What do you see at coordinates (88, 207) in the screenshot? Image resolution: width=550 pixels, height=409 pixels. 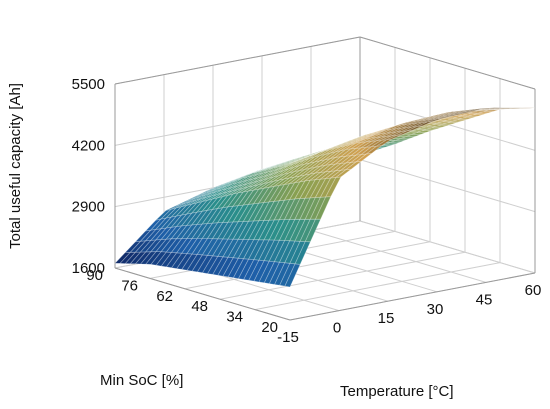 I see `z-tick-label: 2900` at bounding box center [88, 207].